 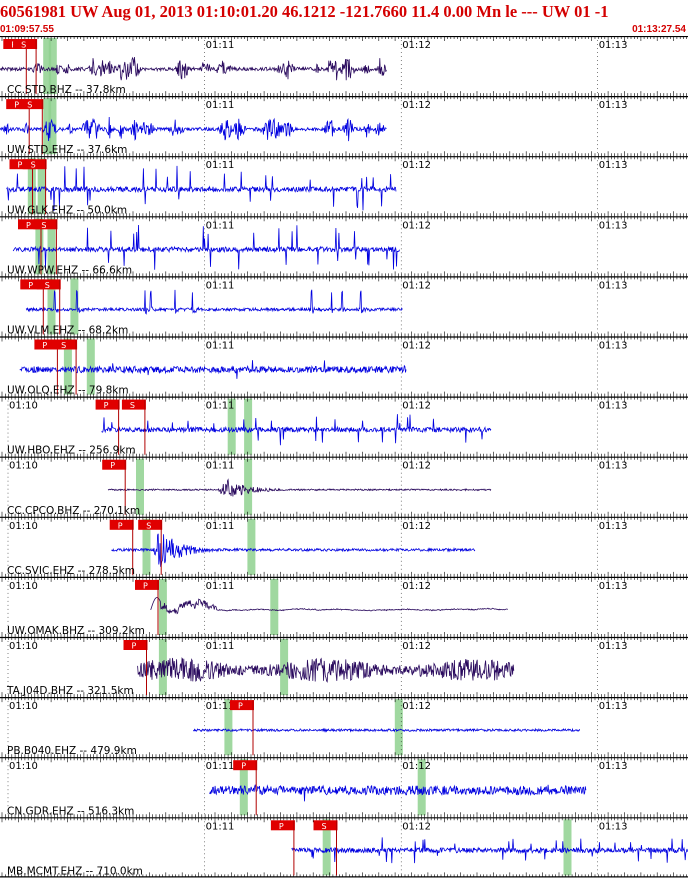 I want to click on station-channel-label: TA.J04D.BHZ -- 321.5km, so click(x=70, y=691).